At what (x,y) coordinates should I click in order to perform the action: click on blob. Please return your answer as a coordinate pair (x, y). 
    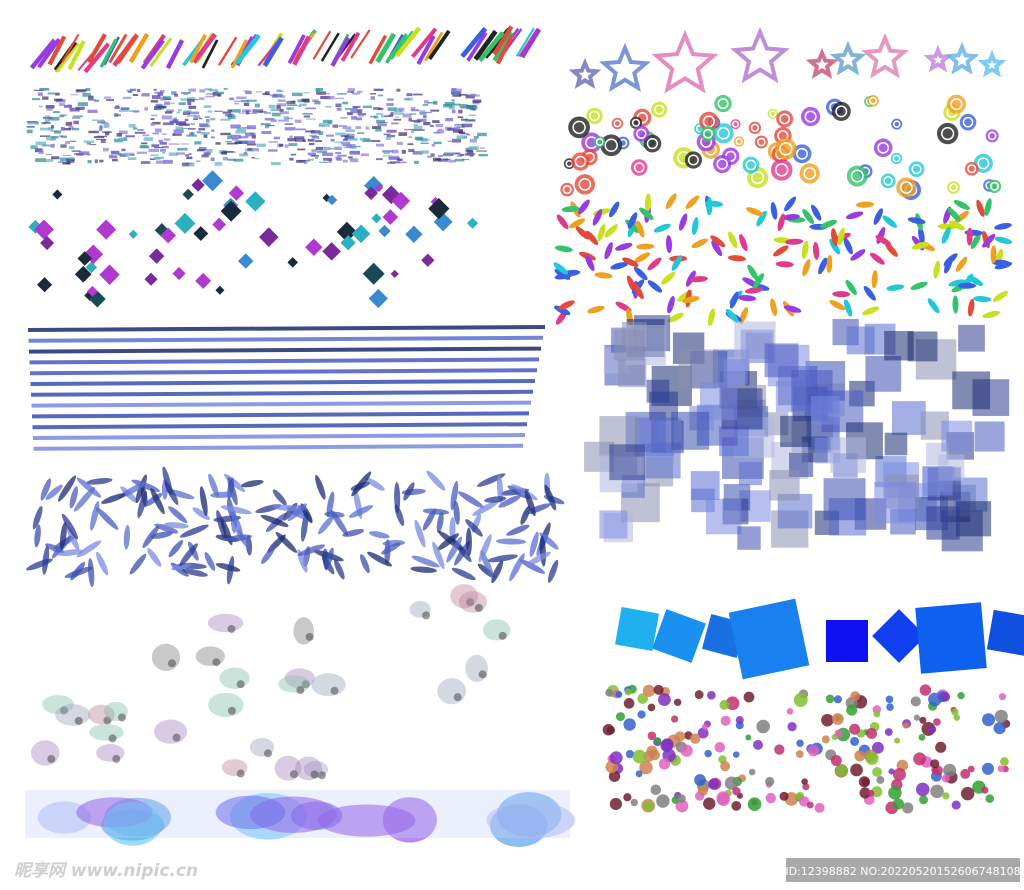
    Looking at the image, I should click on (451, 691).